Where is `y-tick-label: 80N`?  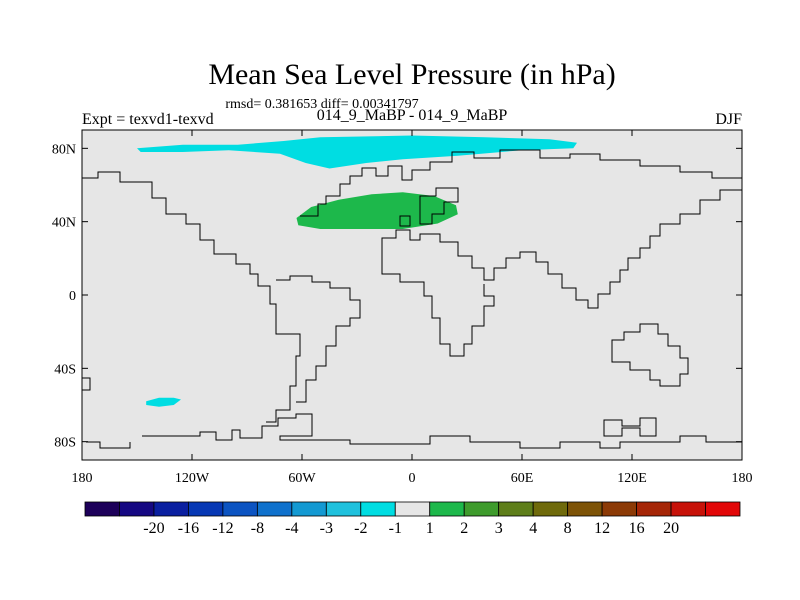
y-tick-label: 80N is located at coordinates (64, 149).